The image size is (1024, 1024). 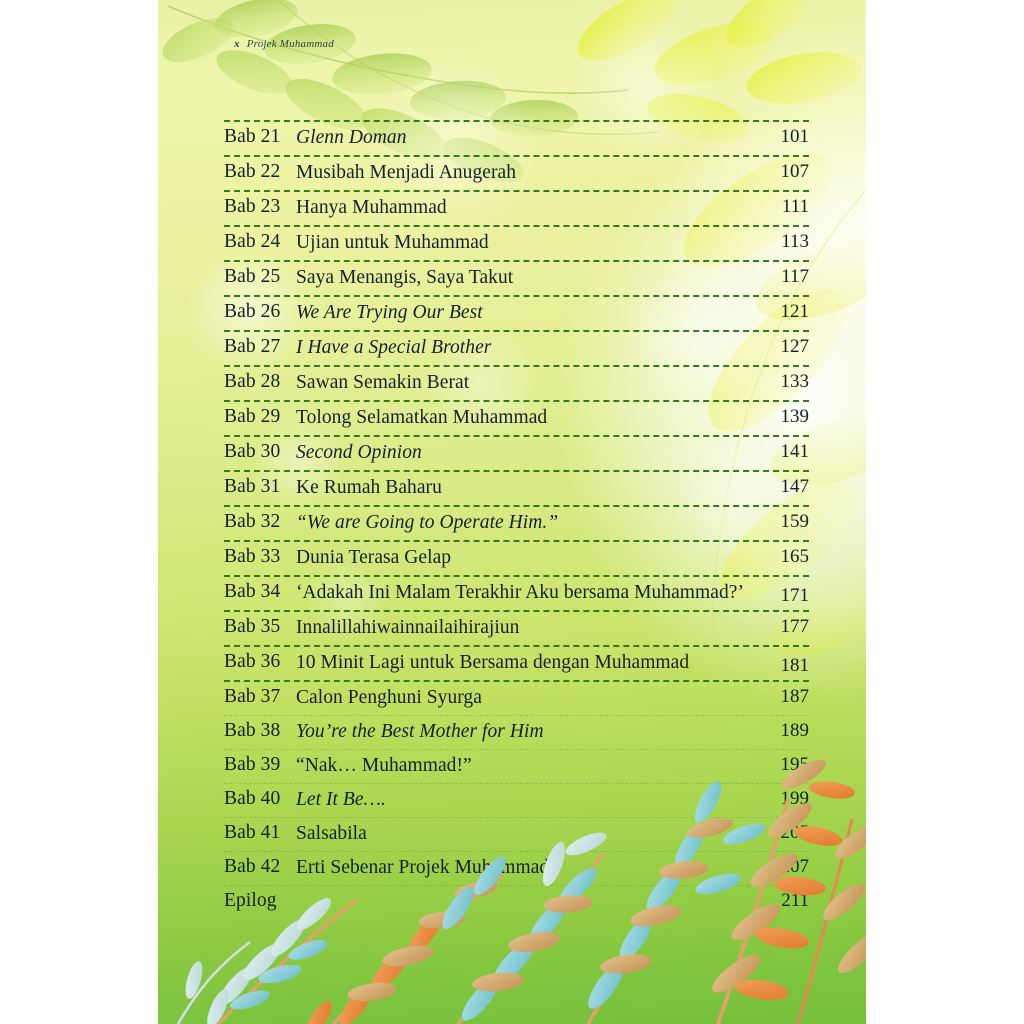 I want to click on toc-page-number: 211, so click(x=795, y=900).